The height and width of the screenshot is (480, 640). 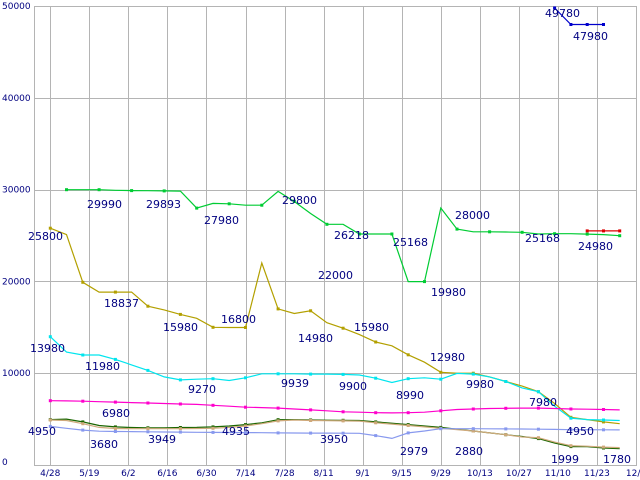 I want to click on series-line-tan, so click(x=335, y=434).